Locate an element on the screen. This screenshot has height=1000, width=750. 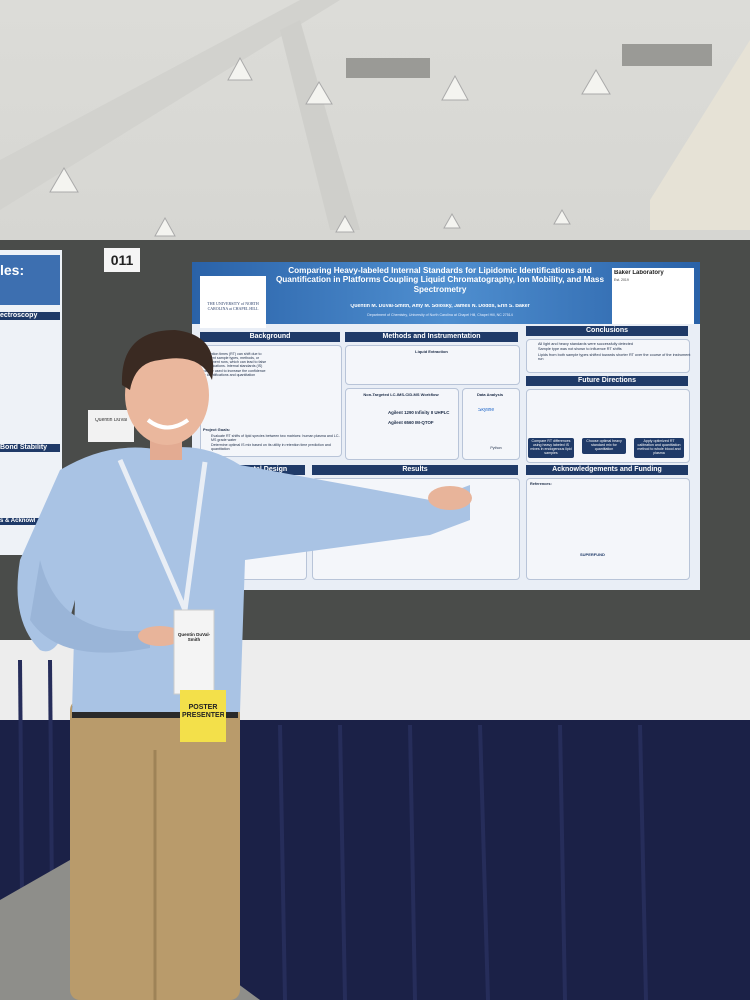
wall is located at coordinates (700, 135).